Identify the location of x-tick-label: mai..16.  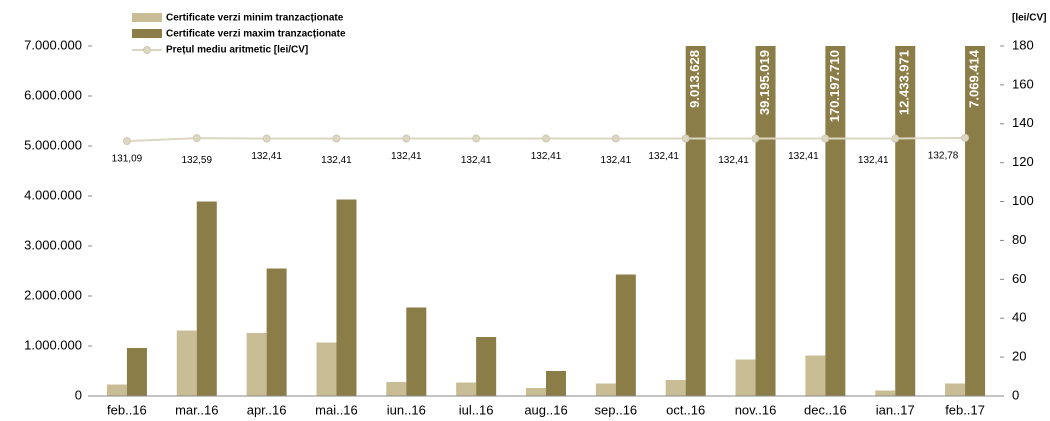
(336, 409).